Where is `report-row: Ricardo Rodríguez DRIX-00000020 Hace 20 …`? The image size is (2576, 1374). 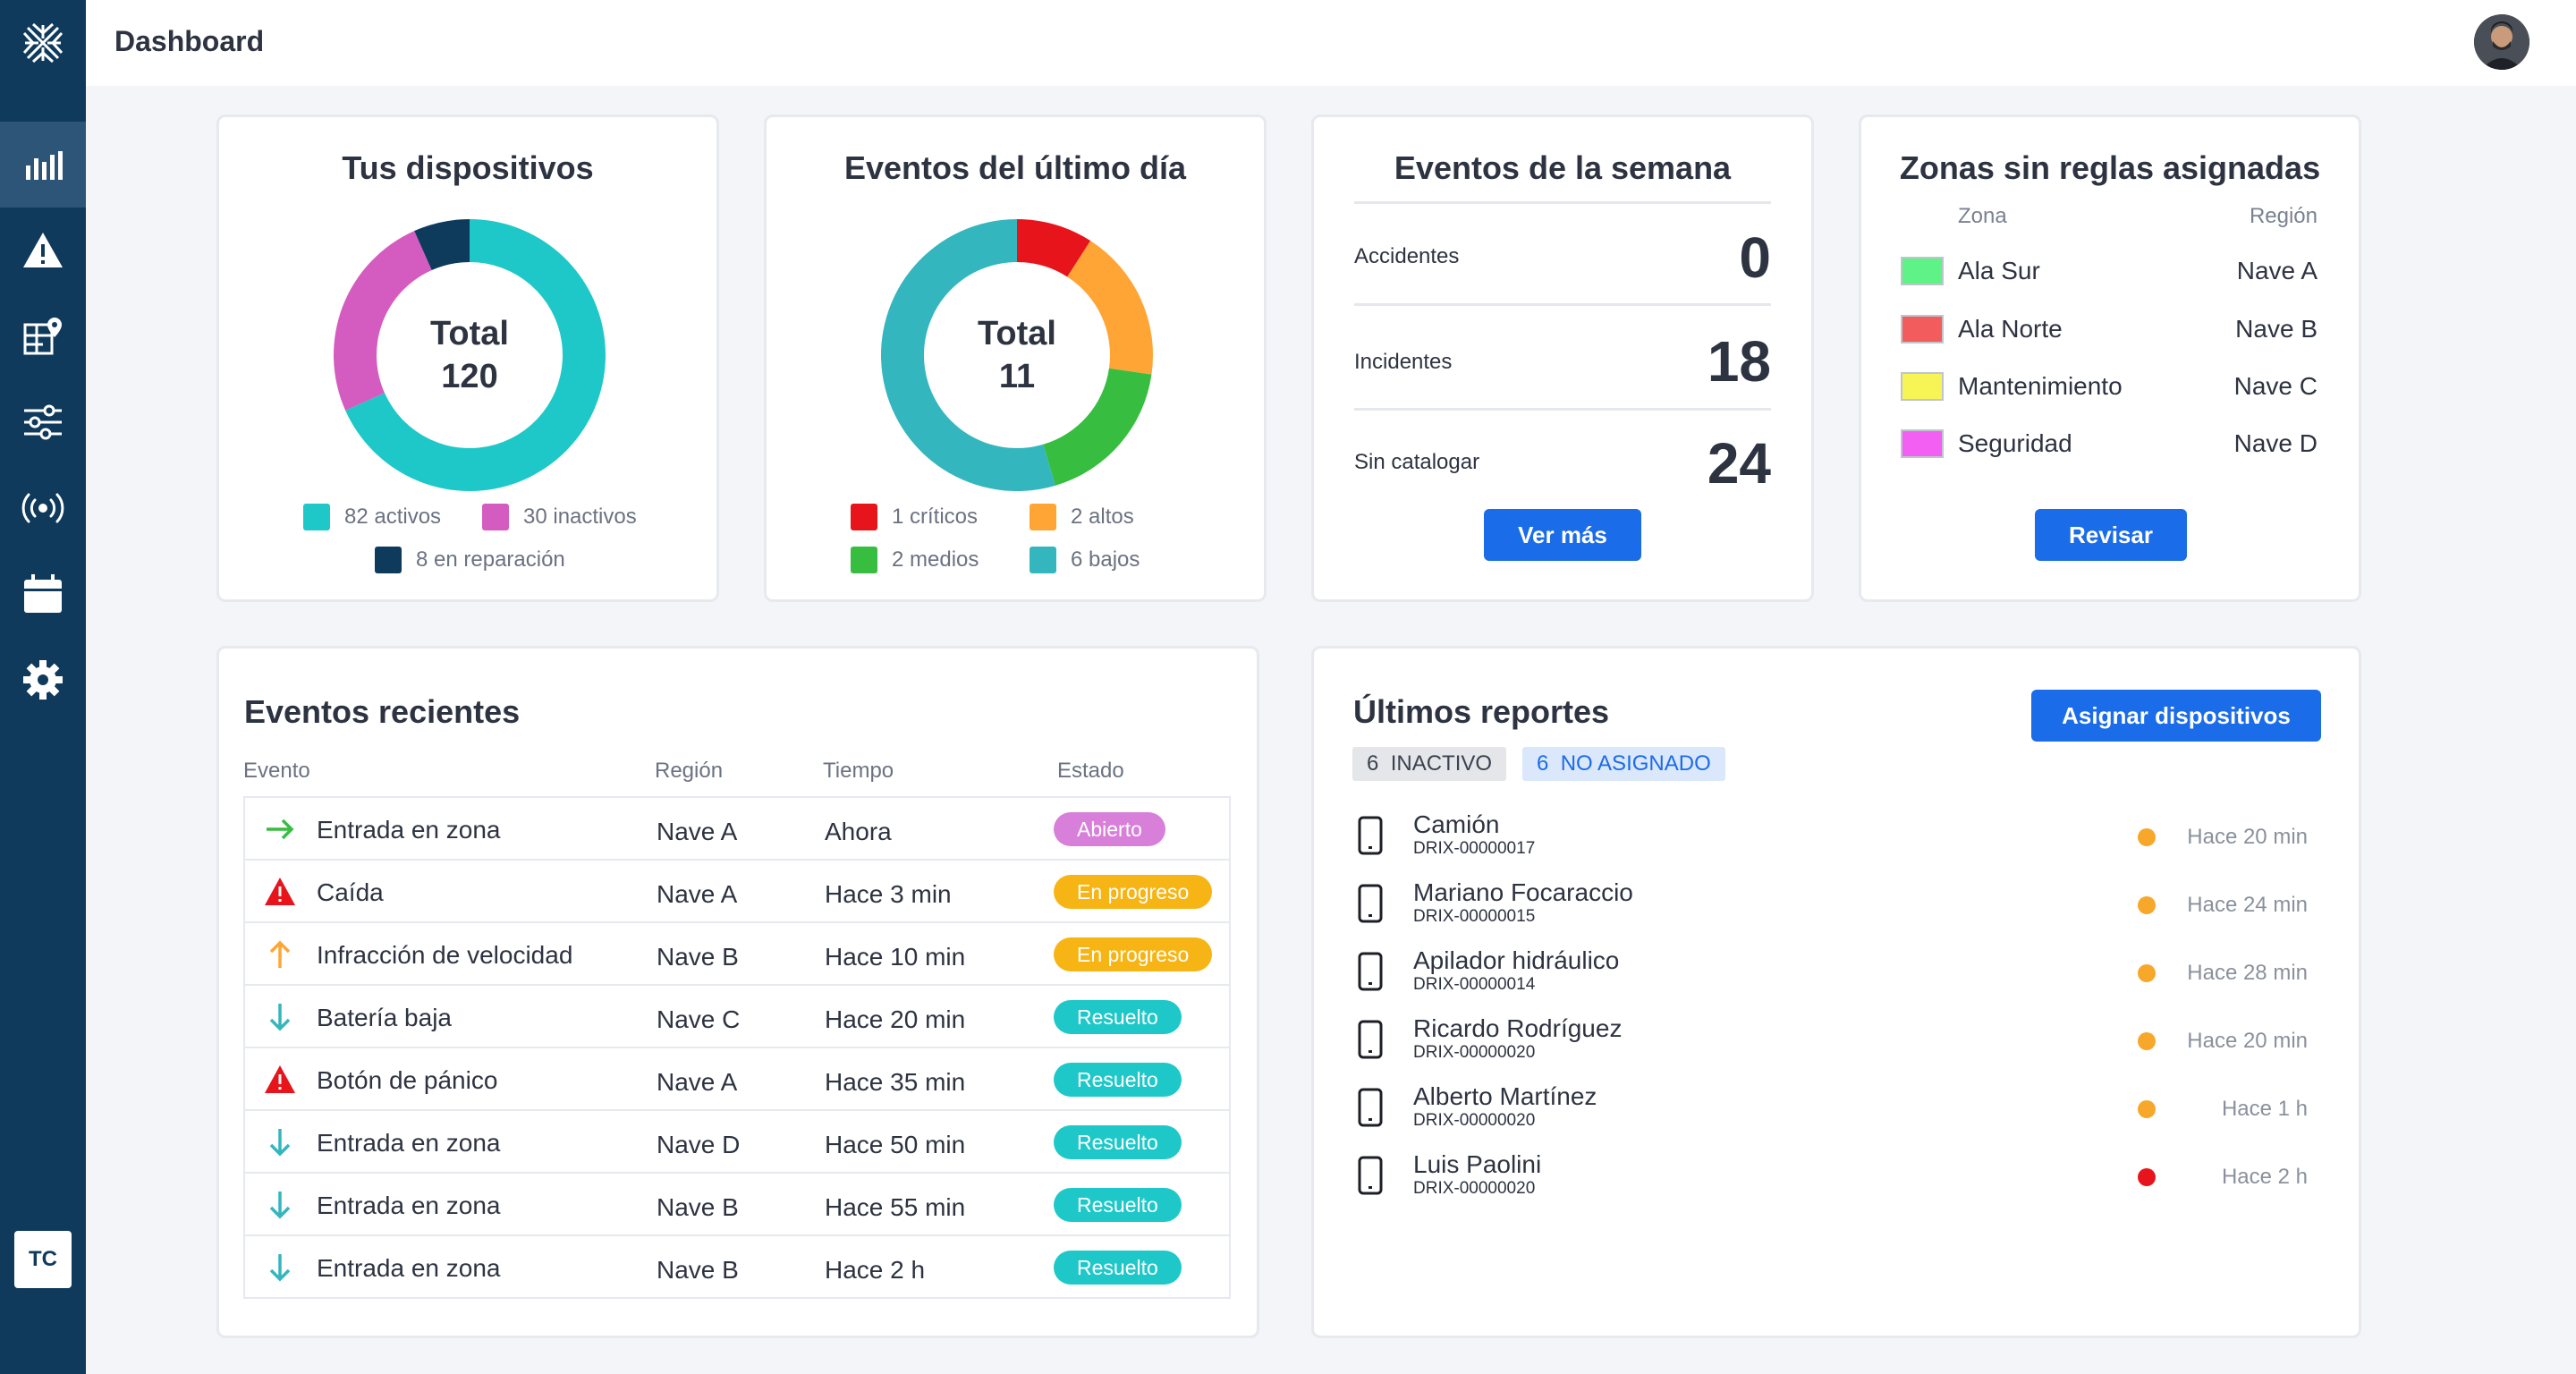 report-row: Ricardo Rodríguez DRIX-00000020 Hace 20 … is located at coordinates (1834, 1043).